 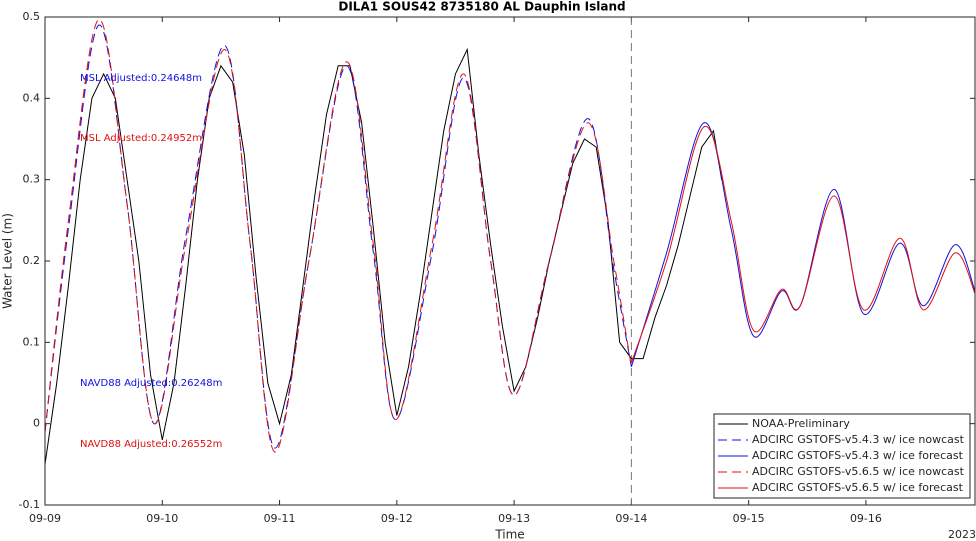 I want to click on annotation: MSL Adjusted:0.24952m, so click(x=141, y=138).